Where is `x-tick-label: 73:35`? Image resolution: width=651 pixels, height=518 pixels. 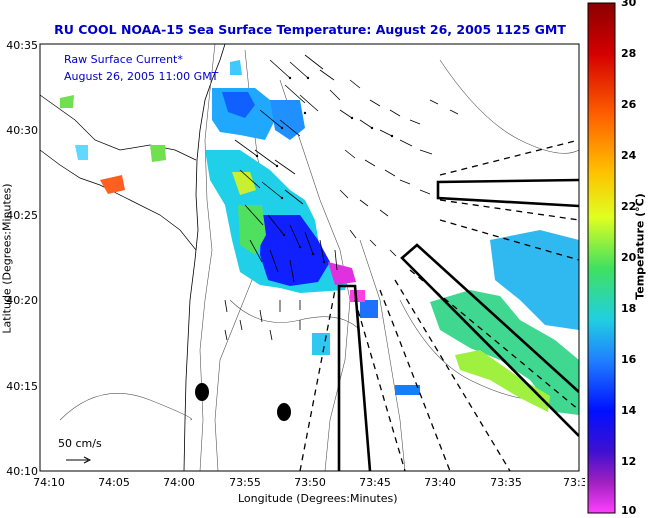 x-tick-label: 73:35 is located at coordinates (506, 482).